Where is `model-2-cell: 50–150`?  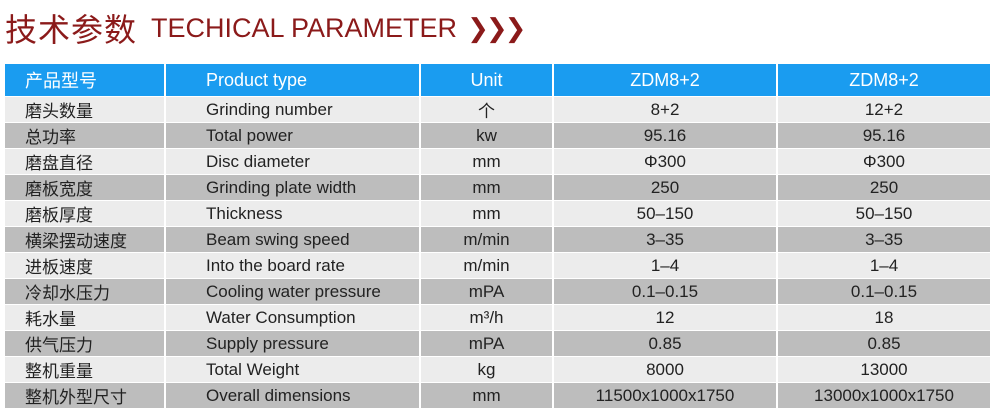
model-2-cell: 50–150 is located at coordinates (883, 213).